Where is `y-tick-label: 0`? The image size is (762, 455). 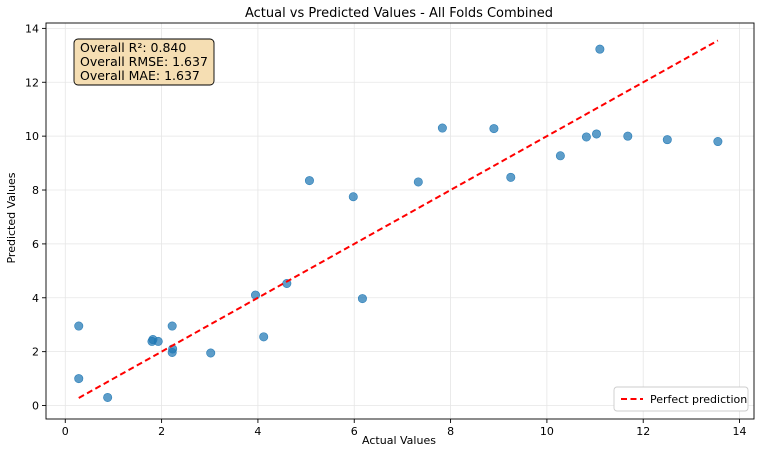
y-tick-label: 0 is located at coordinates (35, 406).